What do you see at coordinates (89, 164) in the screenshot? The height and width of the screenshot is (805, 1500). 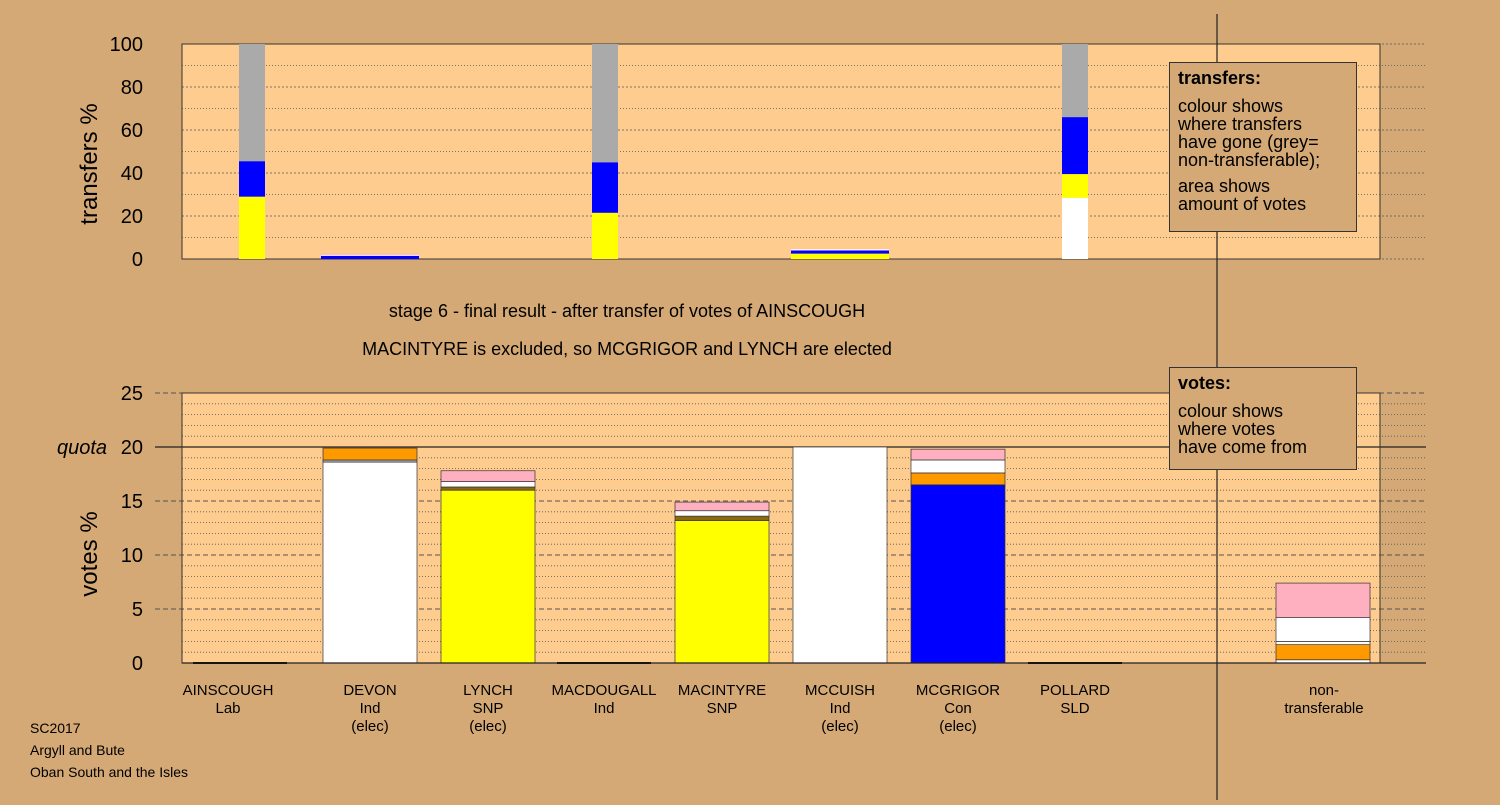 I see `transfers-axis-title: transfers %` at bounding box center [89, 164].